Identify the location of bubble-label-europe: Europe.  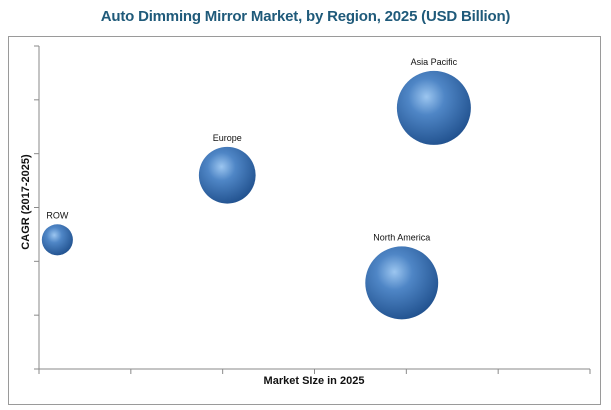
(227, 138).